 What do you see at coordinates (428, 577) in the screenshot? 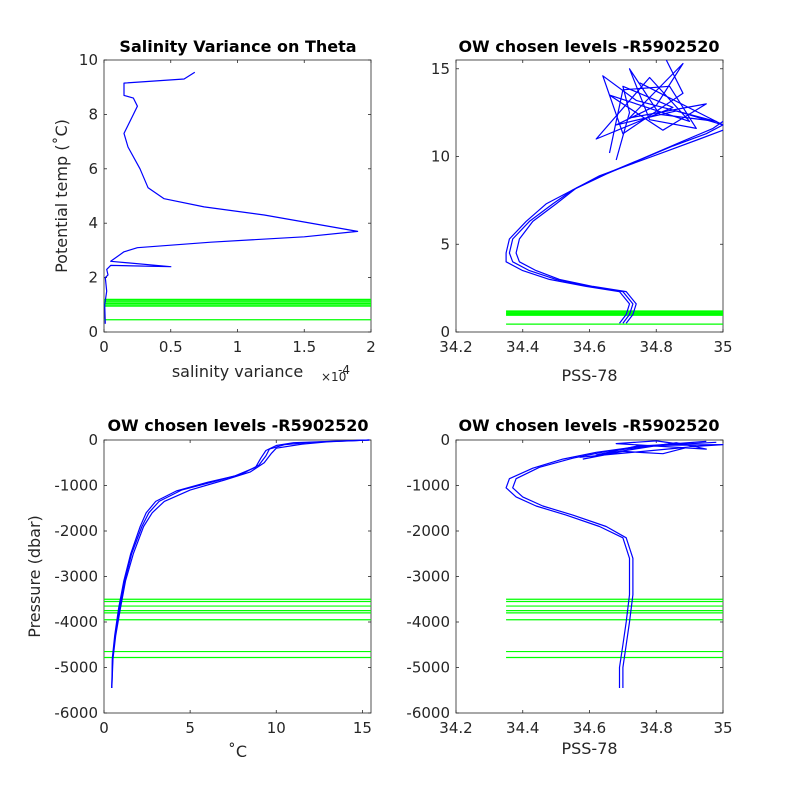
I see `chart-4-y-tick-label: -3000` at bounding box center [428, 577].